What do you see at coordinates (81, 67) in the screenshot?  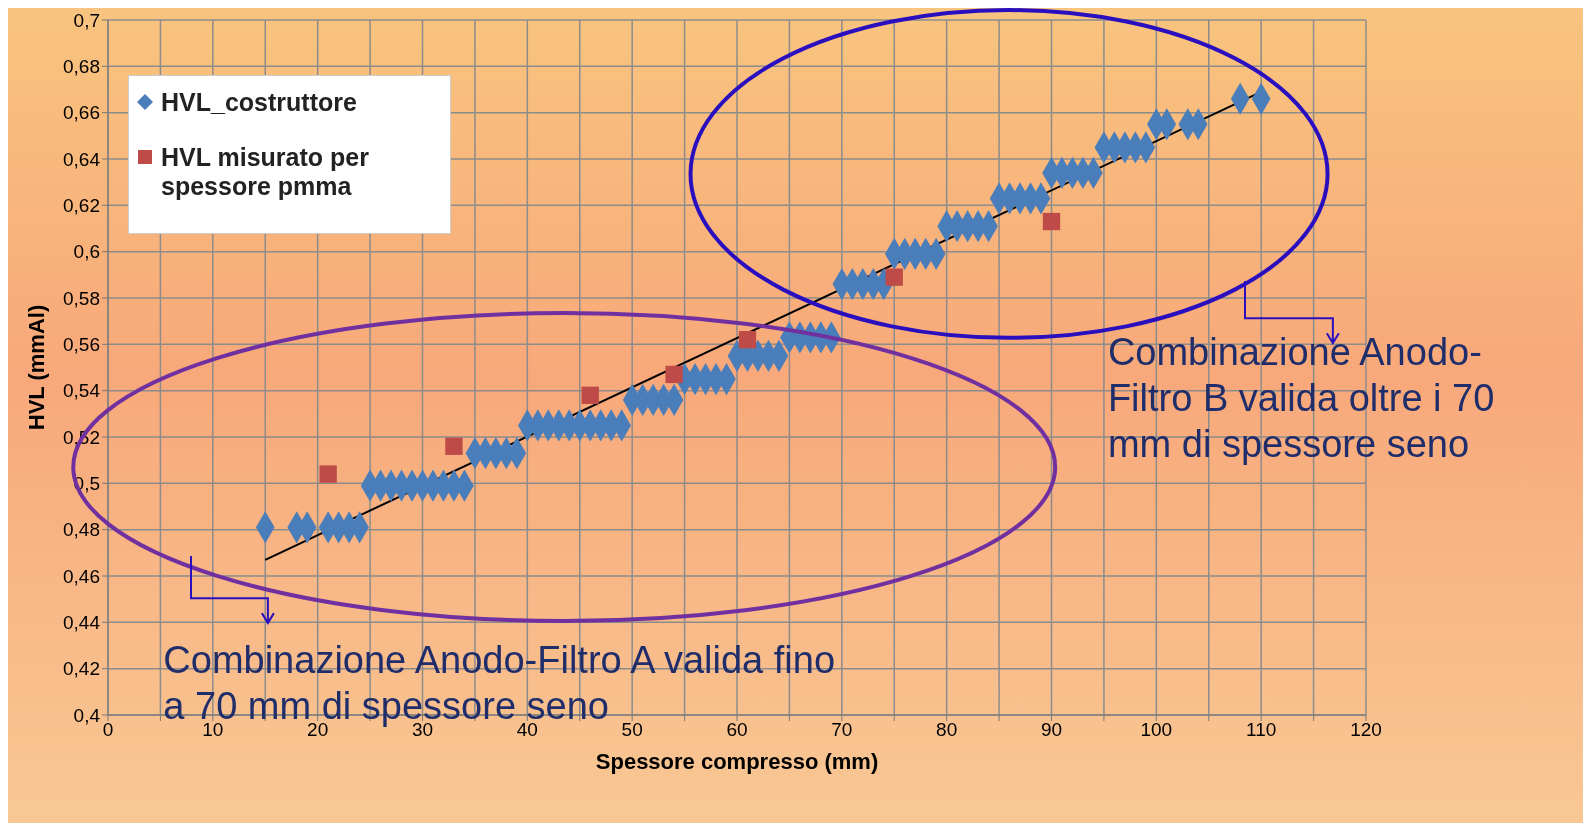 I see `y-tick-label: 0,68` at bounding box center [81, 67].